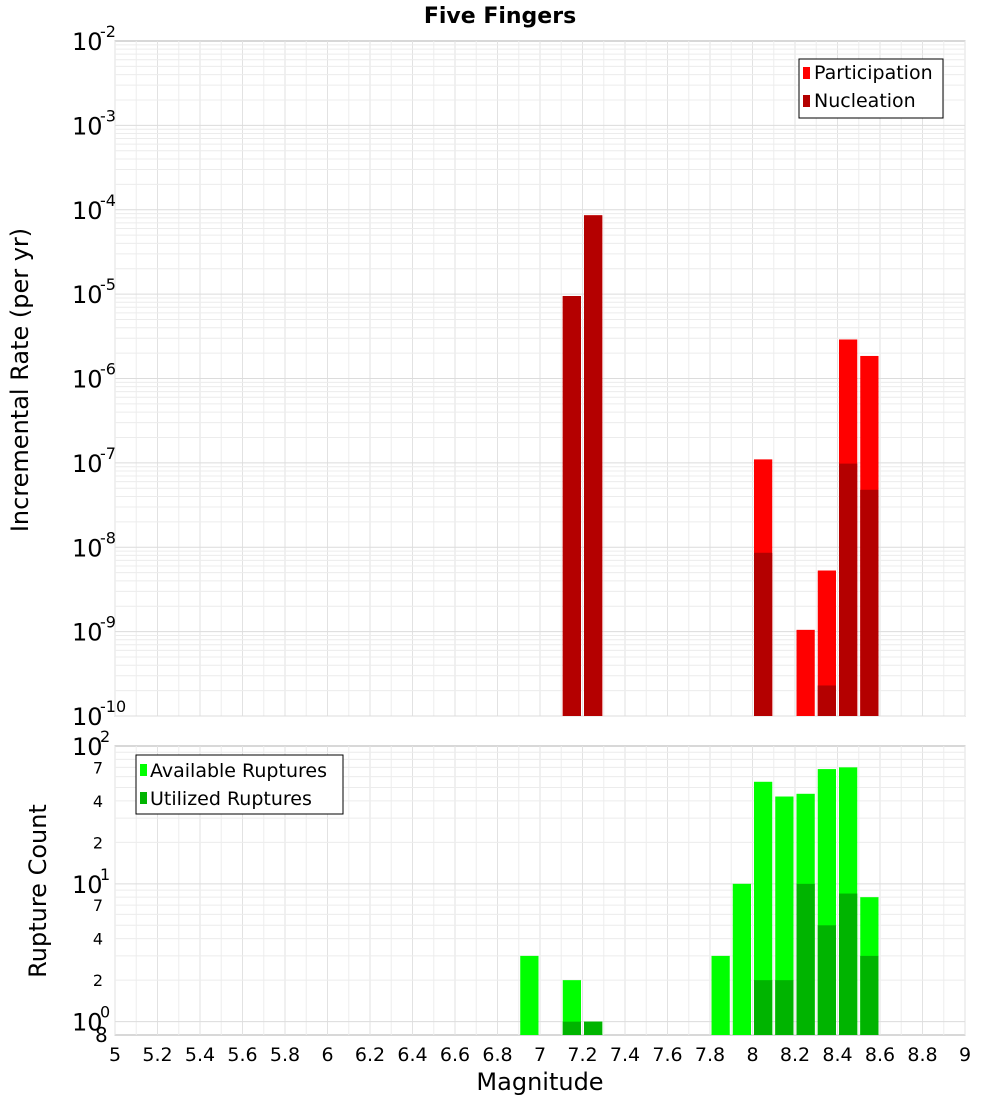  What do you see at coordinates (582, 1055) in the screenshot?
I see `x-tick-label: 7.2` at bounding box center [582, 1055].